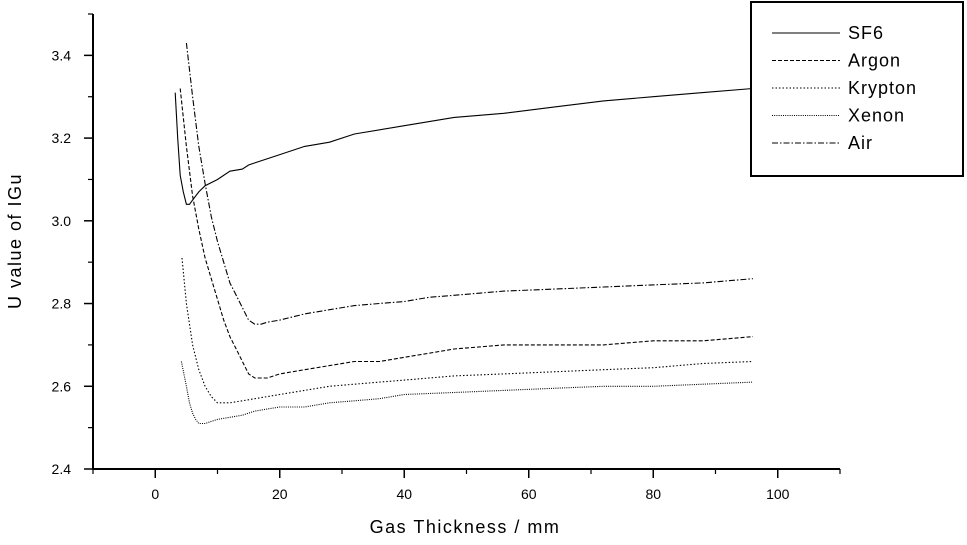 This screenshot has height=545, width=967. I want to click on y-tick-label: 2.8, so click(62, 304).